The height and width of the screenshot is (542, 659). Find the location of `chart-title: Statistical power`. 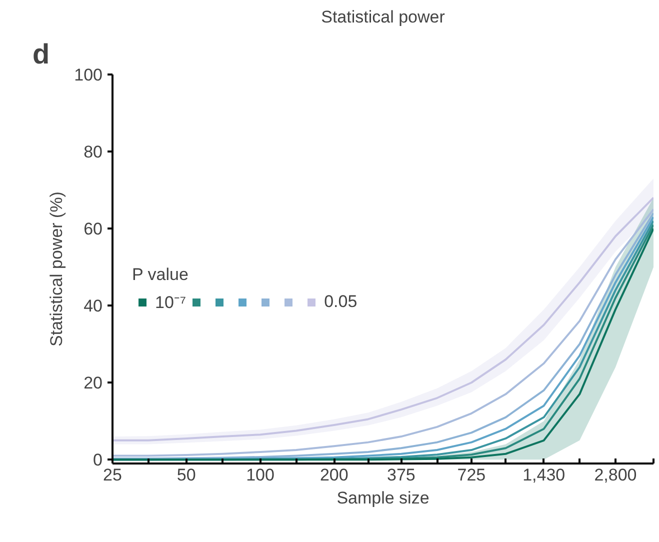

chart-title: Statistical power is located at coordinates (383, 17).